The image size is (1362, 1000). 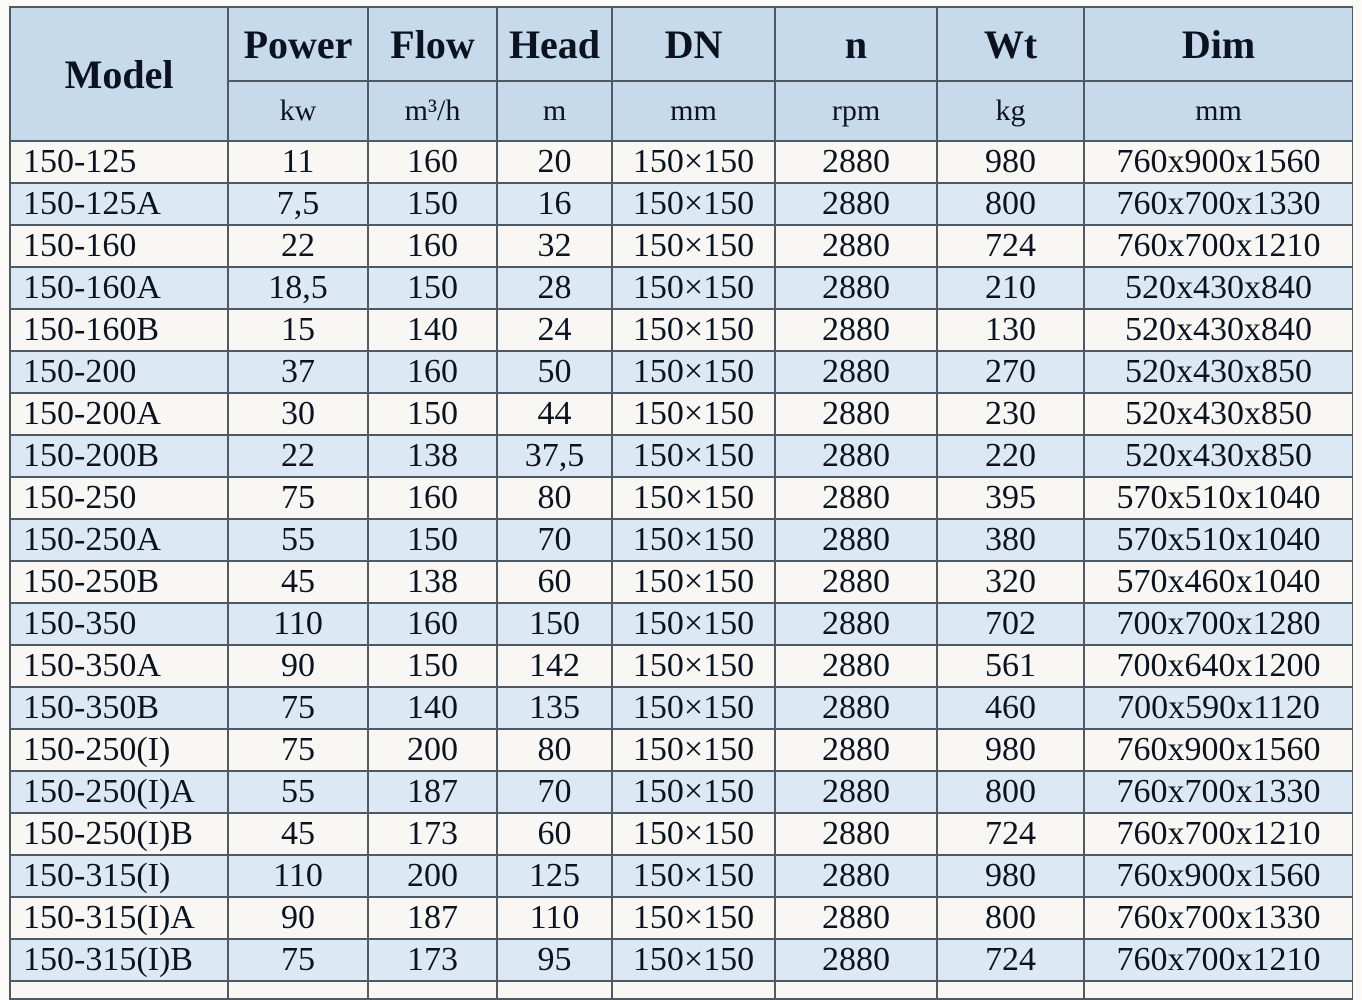 I want to click on cell-flow: 140, so click(x=432, y=330).